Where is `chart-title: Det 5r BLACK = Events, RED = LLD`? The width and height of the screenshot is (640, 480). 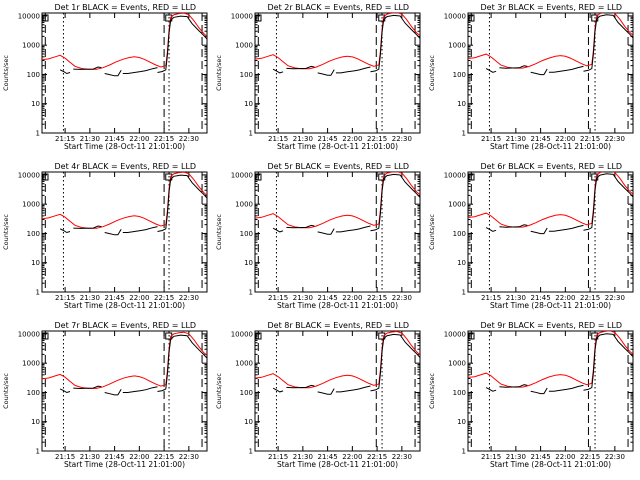 chart-title: Det 5r BLACK = Events, RED = LLD is located at coordinates (339, 166).